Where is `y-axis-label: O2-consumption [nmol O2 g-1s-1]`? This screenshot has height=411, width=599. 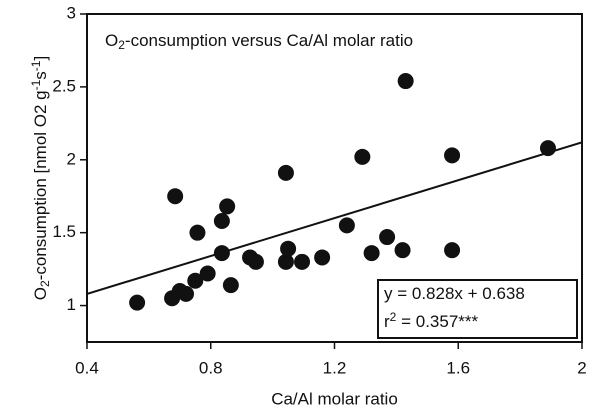 y-axis-label: O2-consumption [nmol O2 g-1s-1] is located at coordinates (40, 178).